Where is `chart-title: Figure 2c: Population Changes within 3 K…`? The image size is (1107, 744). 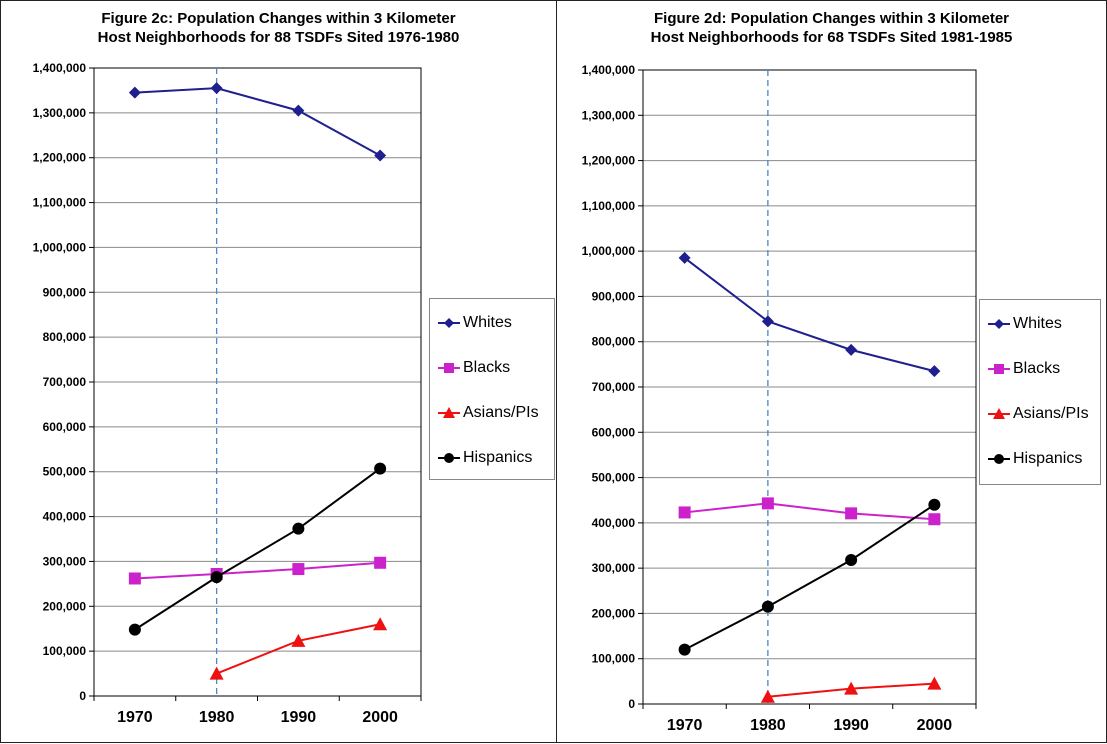 chart-title: Figure 2c: Population Changes within 3 K… is located at coordinates (278, 28).